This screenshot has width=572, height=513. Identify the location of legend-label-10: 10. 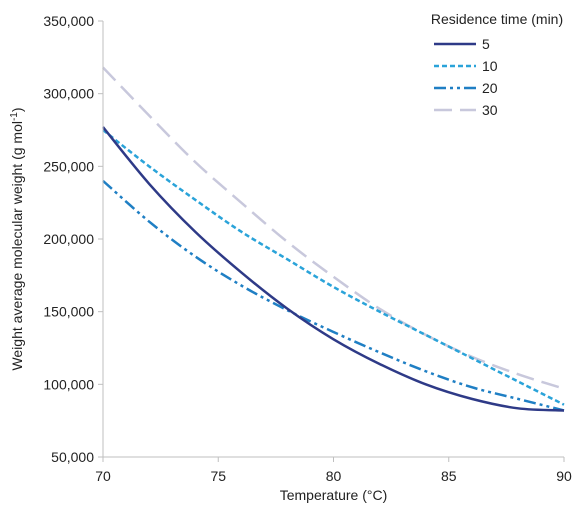
(490, 66).